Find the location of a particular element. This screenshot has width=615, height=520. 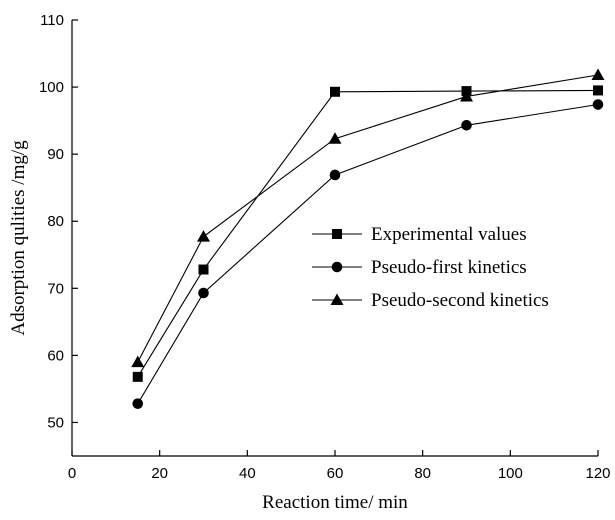

legend-item: Pseudo-second kinetics is located at coordinates (430, 300).